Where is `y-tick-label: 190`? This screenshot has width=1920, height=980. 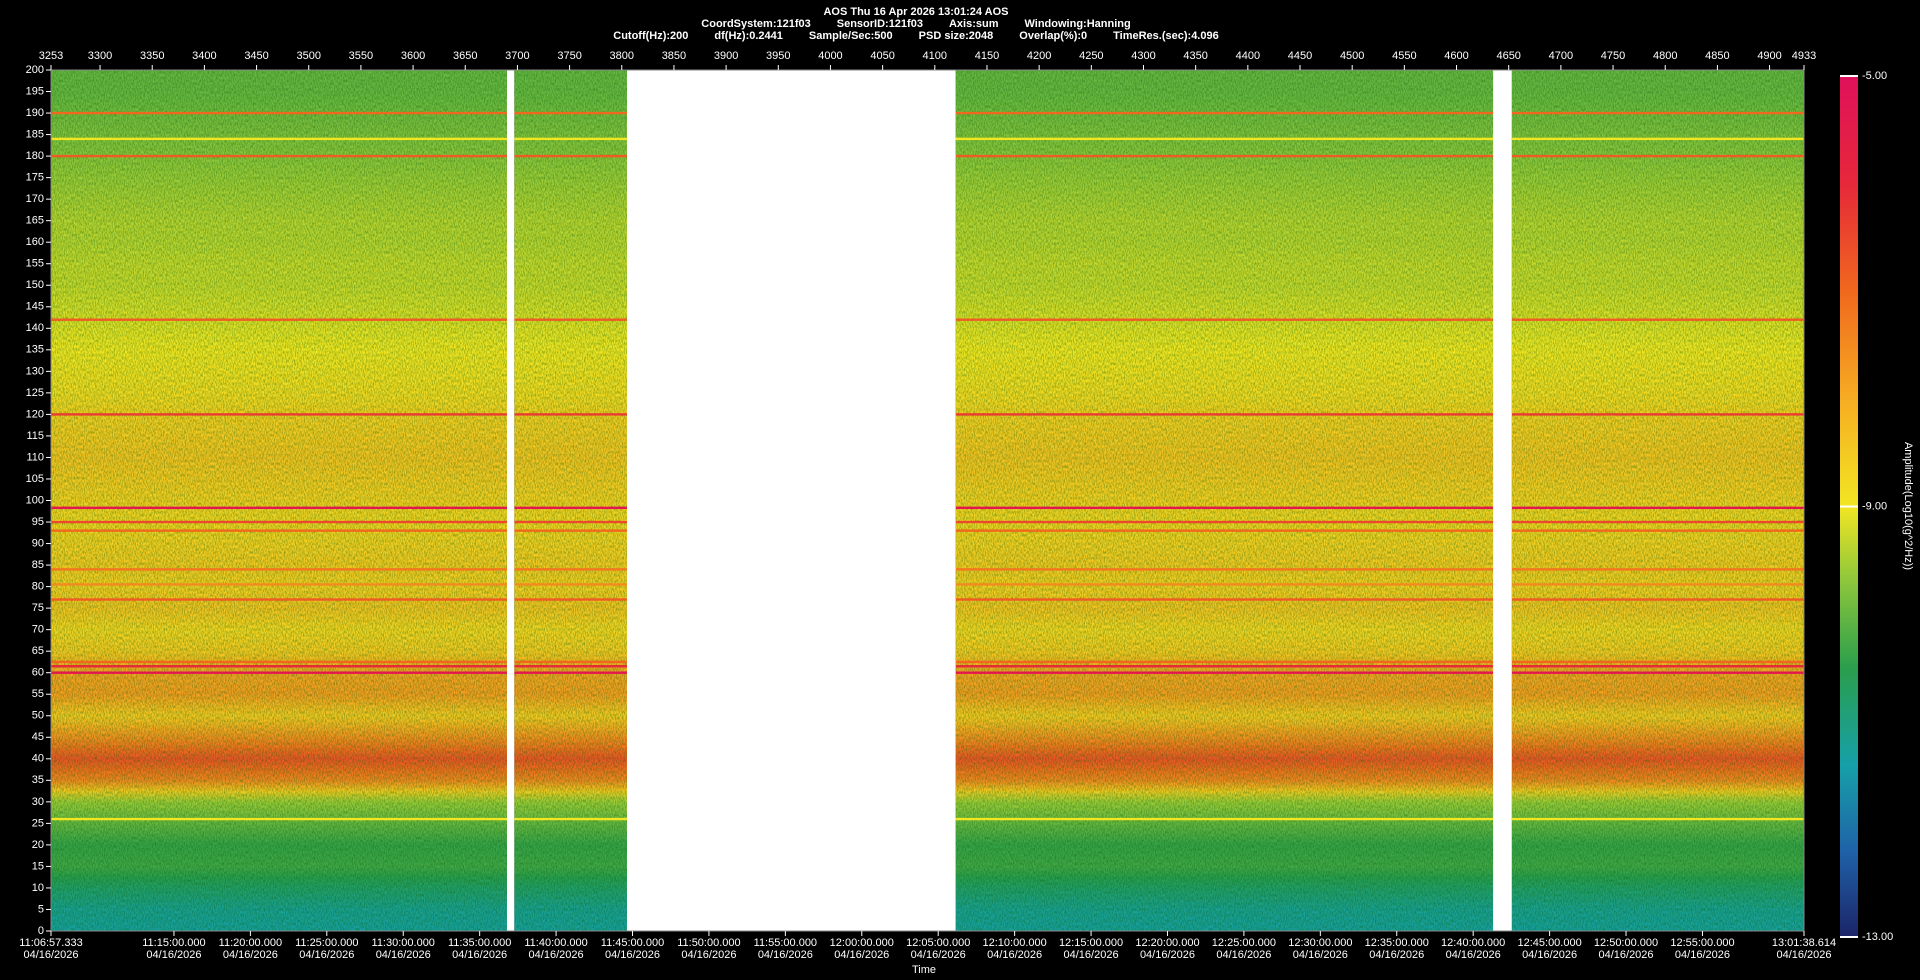
y-tick-label: 190 is located at coordinates (35, 113).